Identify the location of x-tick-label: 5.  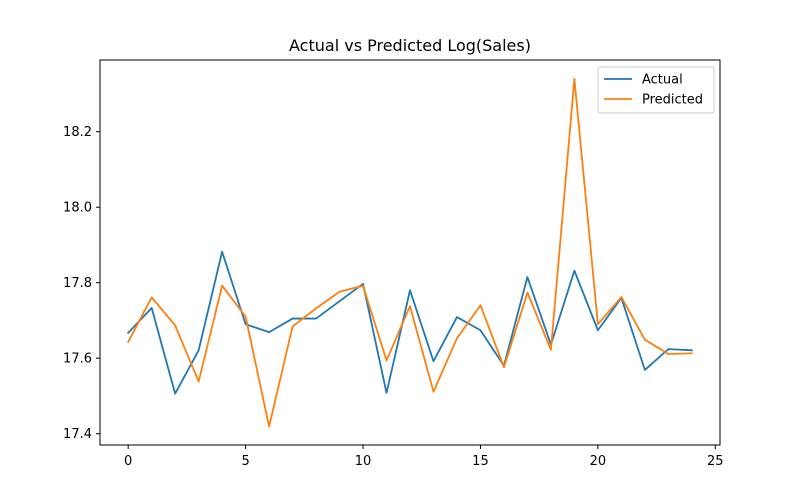
(245, 461).